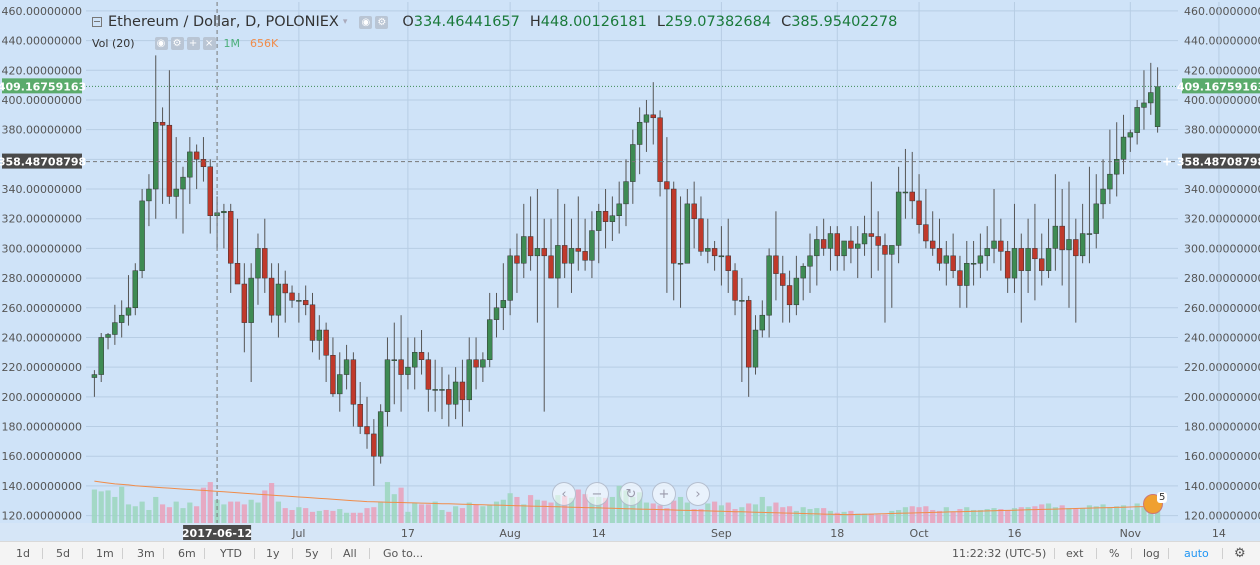 Image resolution: width=1260 pixels, height=565 pixels. What do you see at coordinates (231, 553) in the screenshot?
I see `range-button-ytd: YTD` at bounding box center [231, 553].